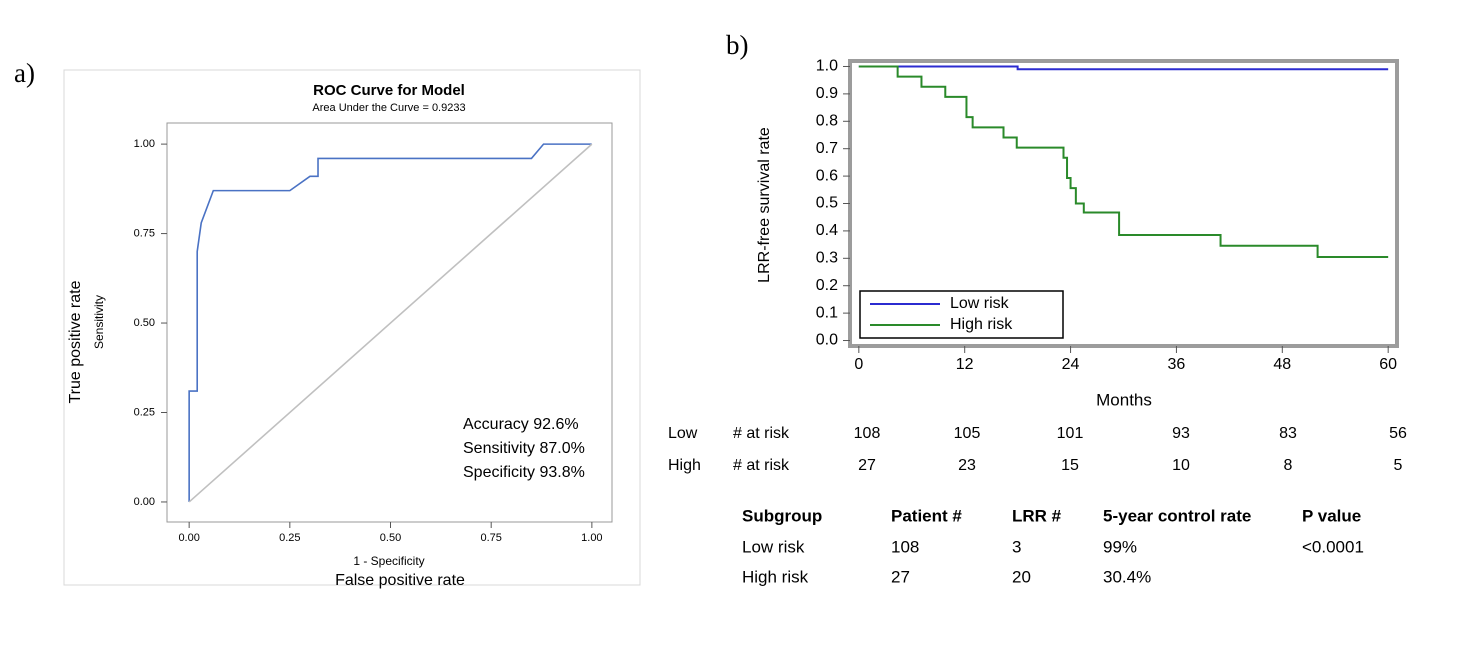 This screenshot has width=1466, height=652. Describe the element at coordinates (1127, 576) in the screenshot. I see `table-cell: 30.4%` at that location.